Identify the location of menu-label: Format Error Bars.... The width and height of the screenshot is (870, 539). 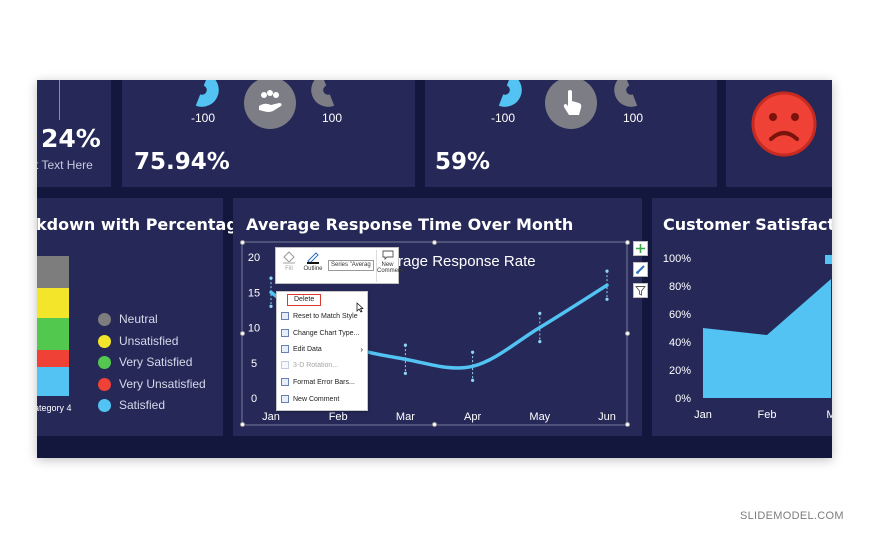
(324, 382).